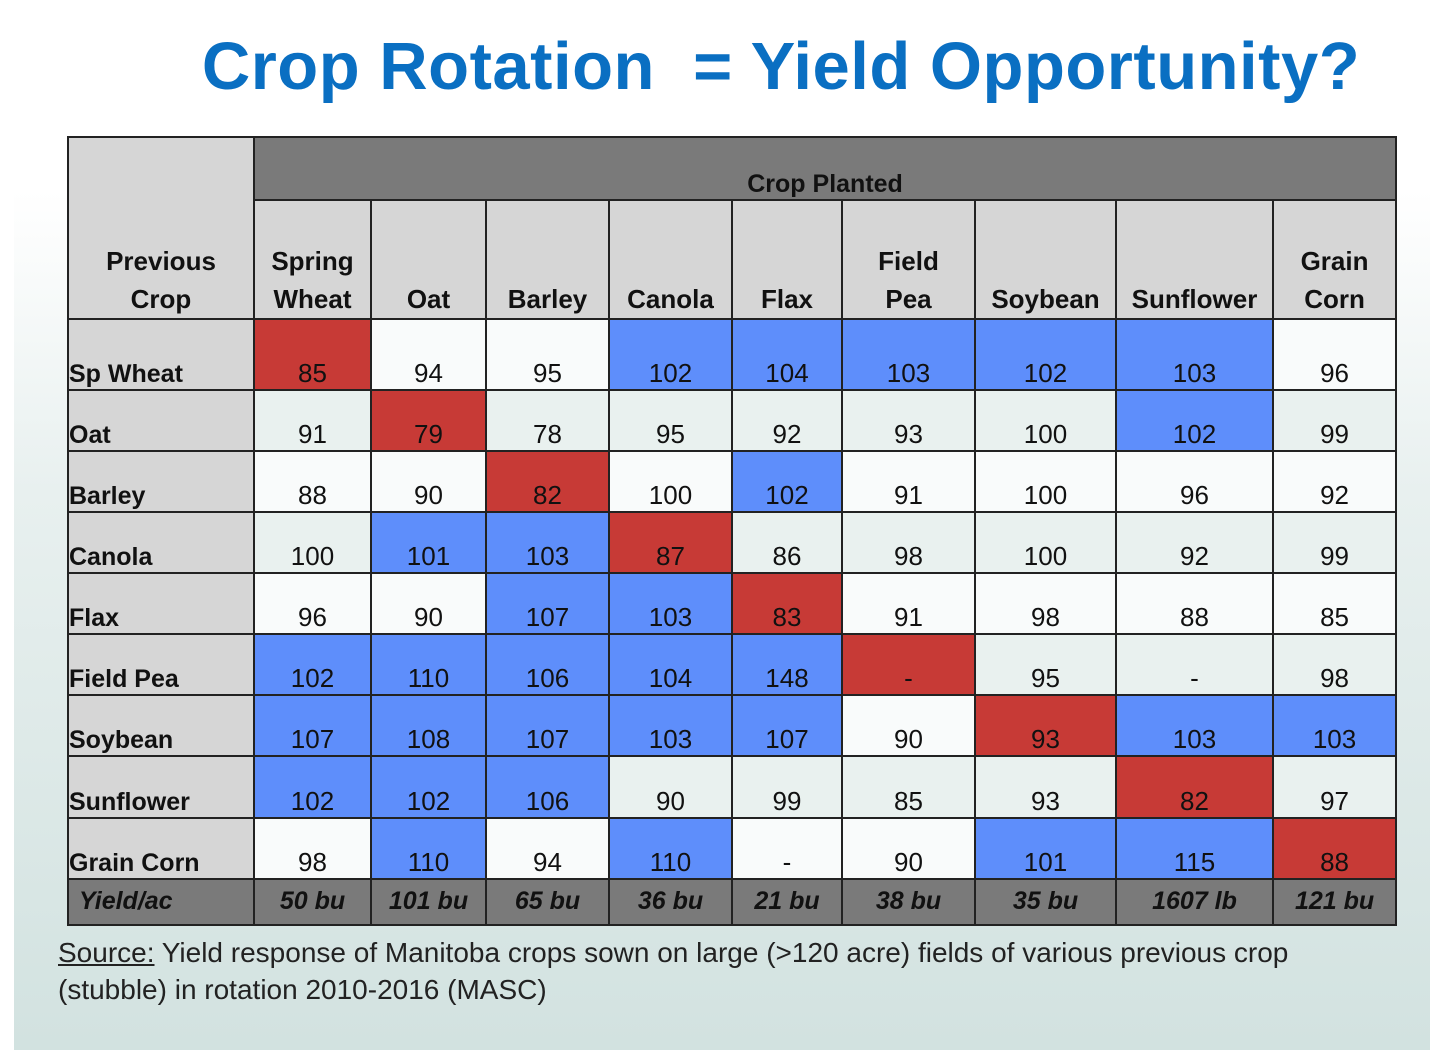 Image resolution: width=1452 pixels, height=1058 pixels. I want to click on table-cell: 94, so click(547, 848).